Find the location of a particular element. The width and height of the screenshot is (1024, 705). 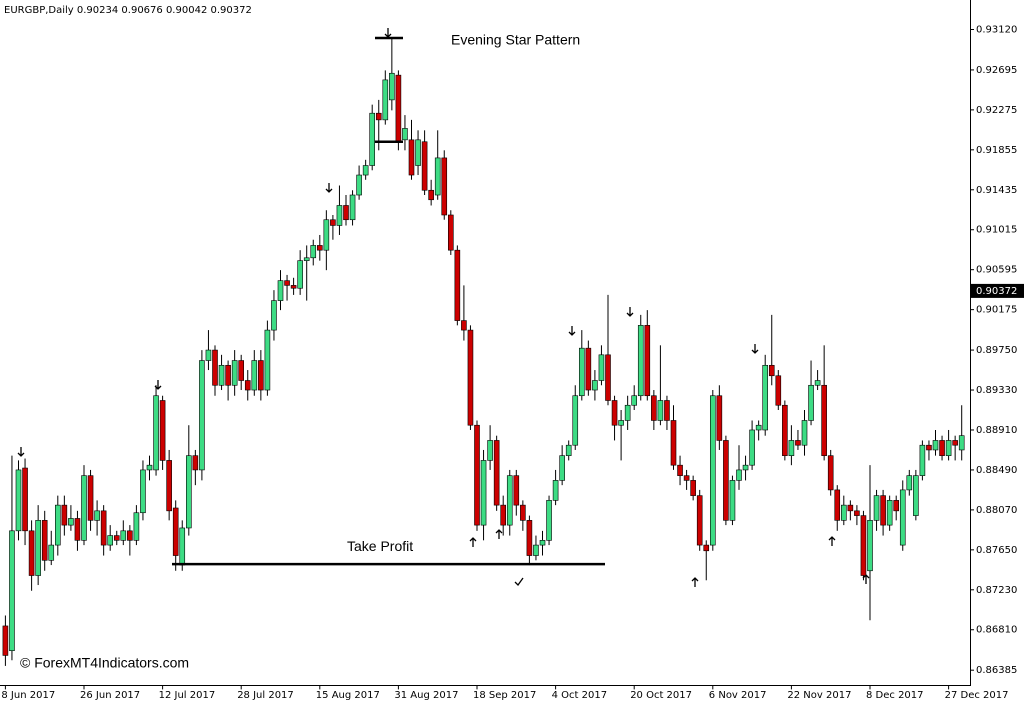

y-tick-label: 0.91435 is located at coordinates (996, 190).